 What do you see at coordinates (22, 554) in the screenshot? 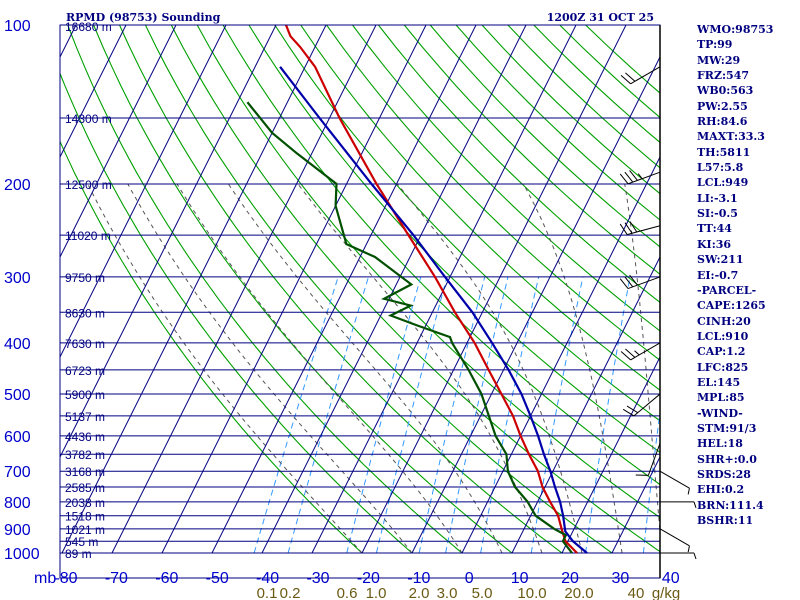
I see `pressure-label: 1000` at bounding box center [22, 554].